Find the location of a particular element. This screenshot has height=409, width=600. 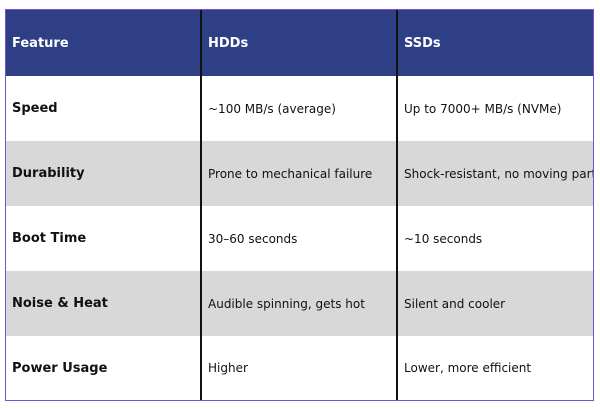

header-ssds: SSDs is located at coordinates (495, 43).